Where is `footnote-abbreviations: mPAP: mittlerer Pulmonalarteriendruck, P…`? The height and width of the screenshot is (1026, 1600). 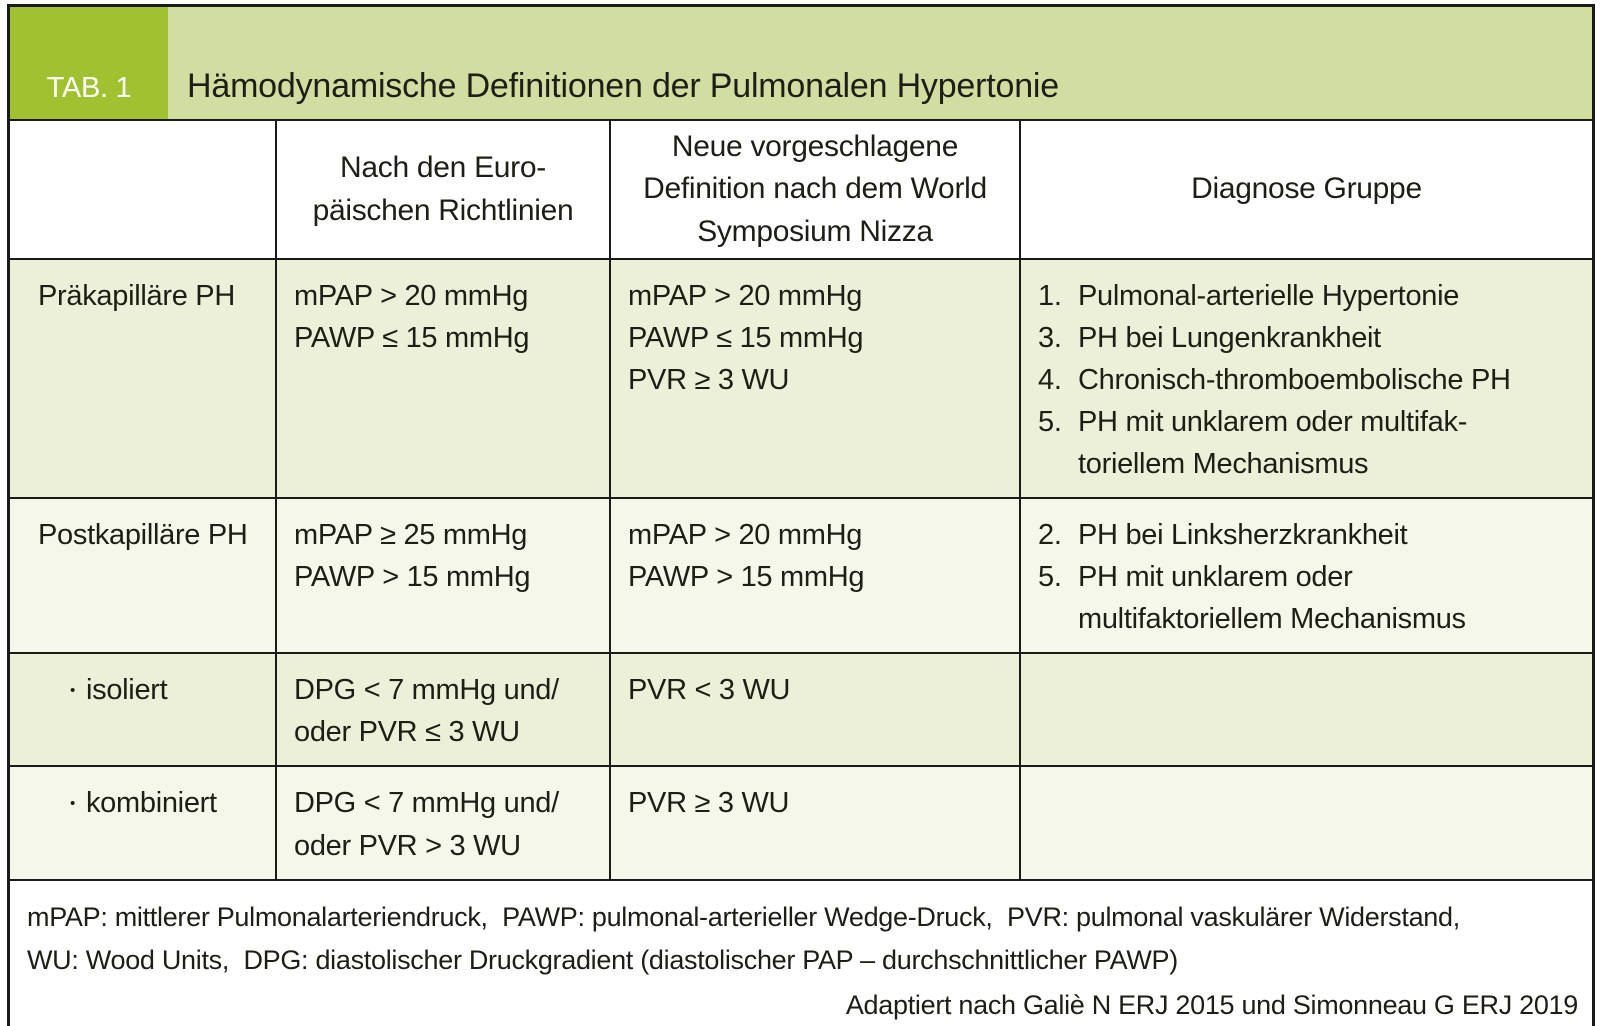
footnote-abbreviations: mPAP: mittlerer Pulmonalarteriendruck, P… is located at coordinates (743, 938).